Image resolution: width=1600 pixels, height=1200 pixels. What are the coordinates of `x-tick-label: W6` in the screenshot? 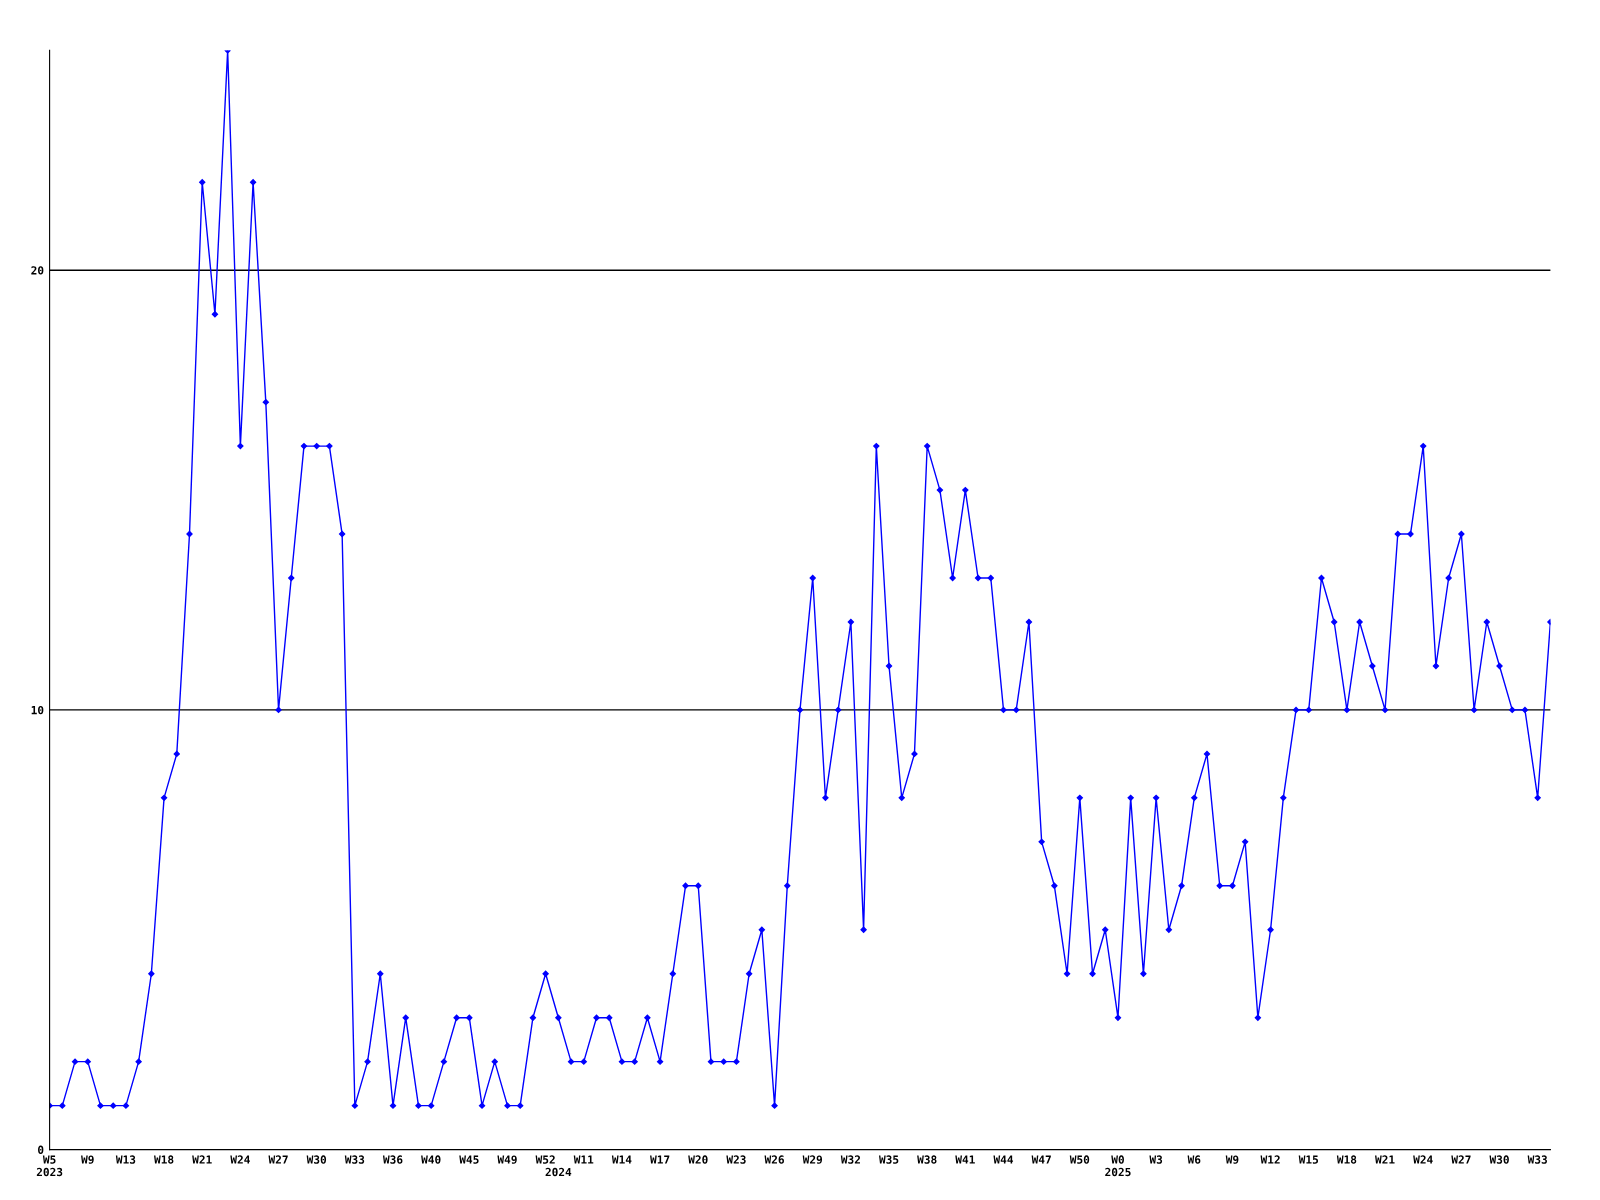 It's located at (1194, 1159).